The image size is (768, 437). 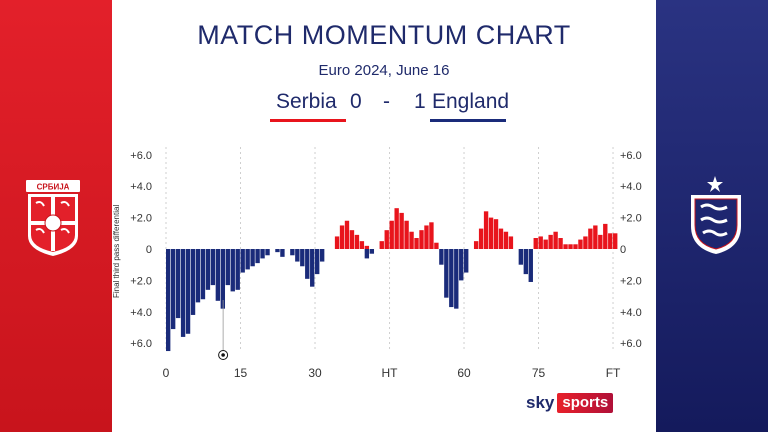 I want to click on sky-sports-logo: sky sports, so click(x=570, y=403).